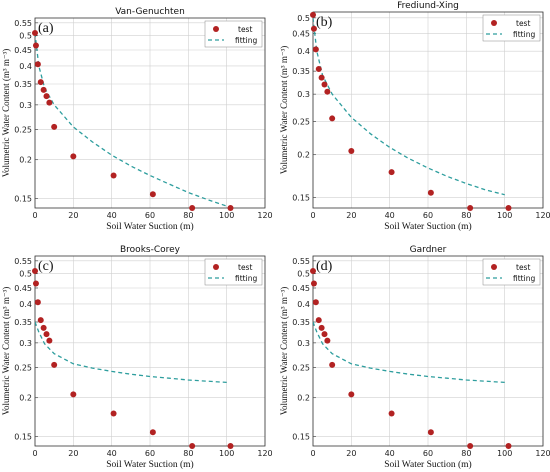  What do you see at coordinates (188, 453) in the screenshot?
I see `x-tick-label: 80` at bounding box center [188, 453].